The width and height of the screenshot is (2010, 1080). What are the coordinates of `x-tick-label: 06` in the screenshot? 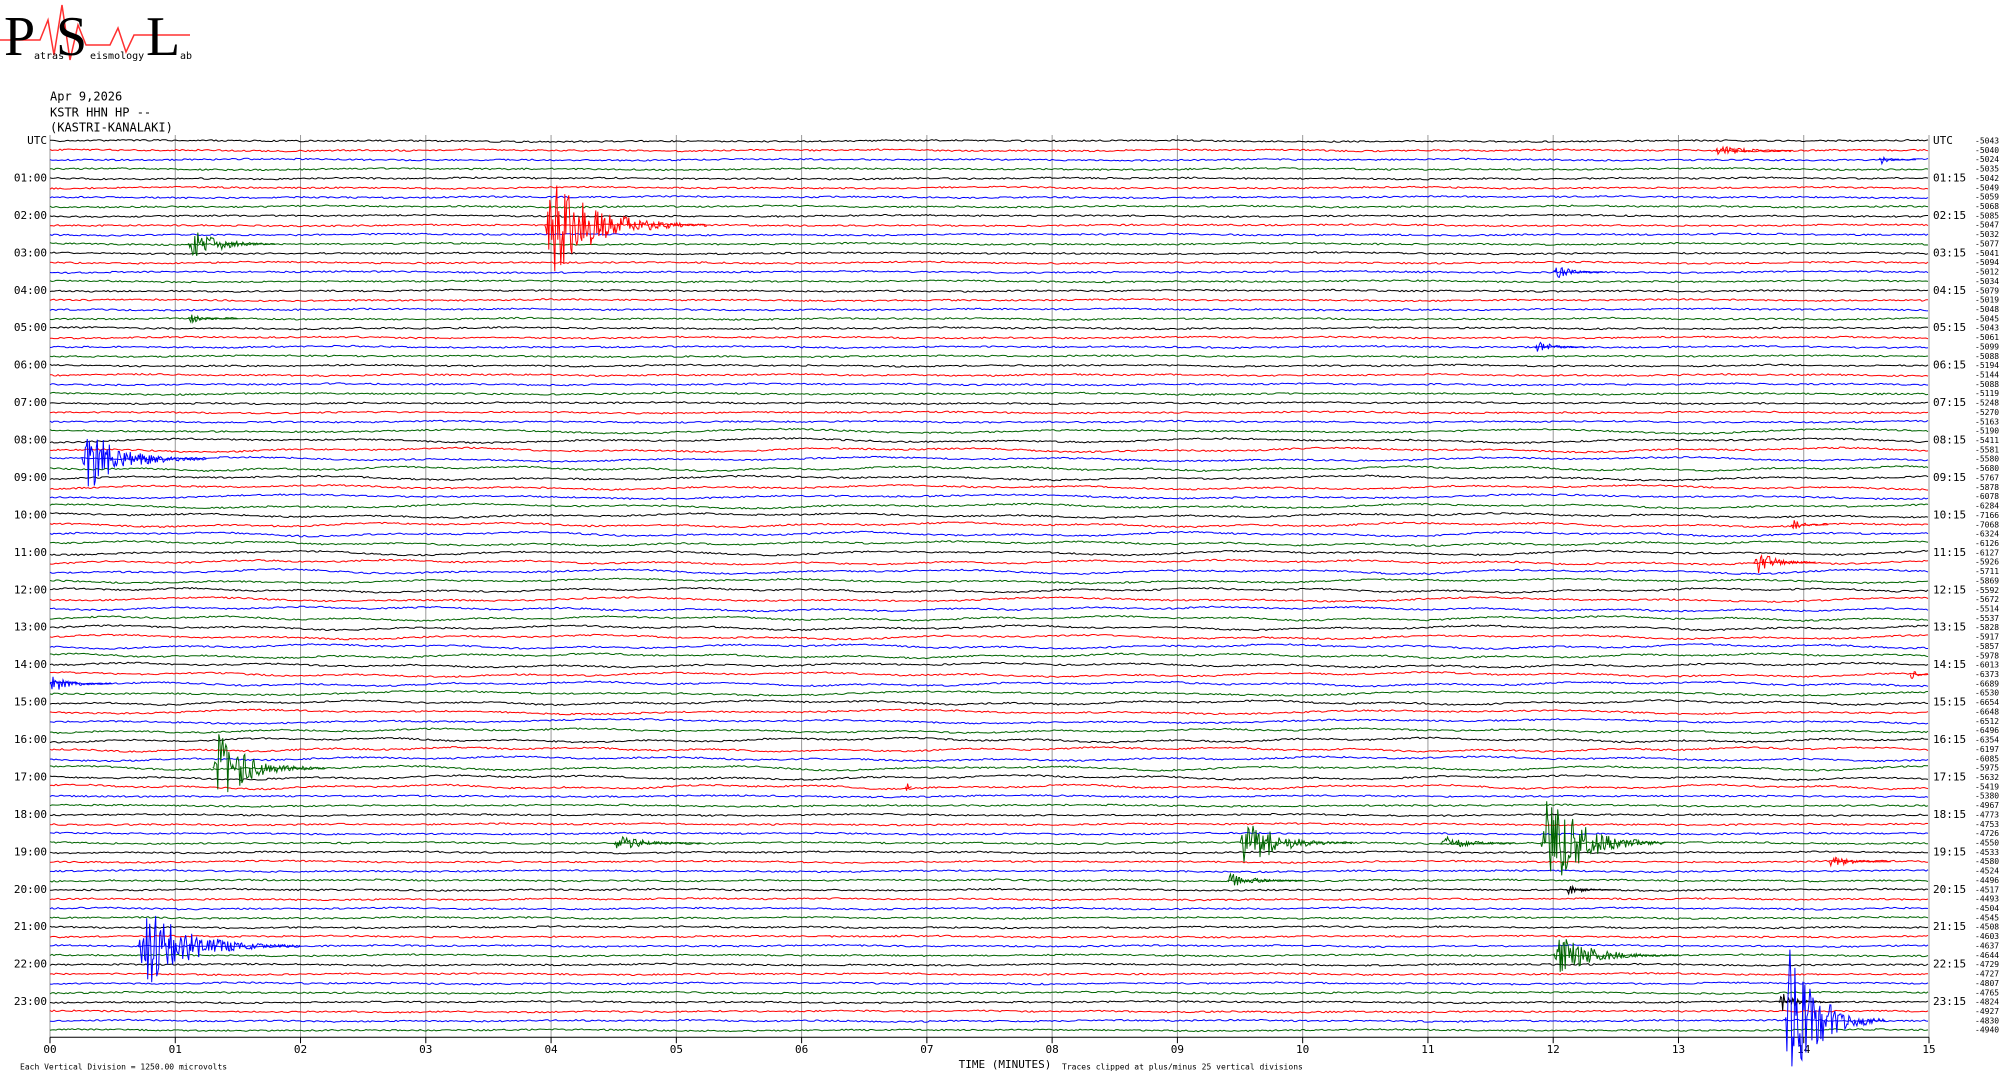 It's located at (801, 1049).